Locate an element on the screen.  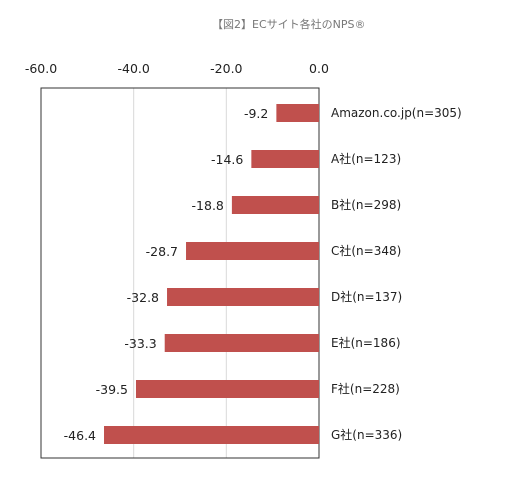
value-label: -28.7 is located at coordinates (162, 251).